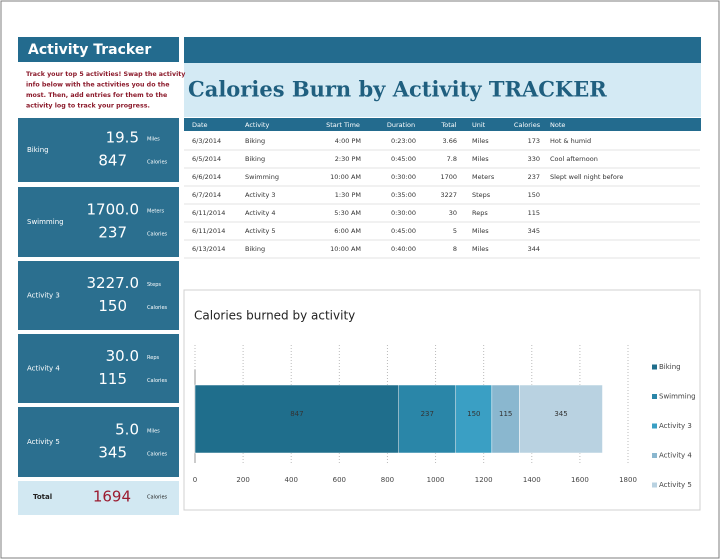 Image resolution: width=720 pixels, height=559 pixels. What do you see at coordinates (122, 356) in the screenshot?
I see `activity-value: 30.0` at bounding box center [122, 356].